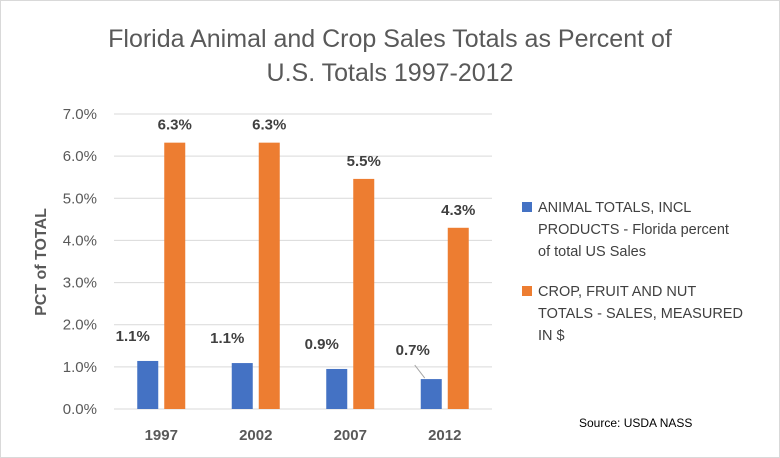  What do you see at coordinates (617, 292) in the screenshot?
I see `legend-entry-text: CROP, FRUIT AND NUT` at bounding box center [617, 292].